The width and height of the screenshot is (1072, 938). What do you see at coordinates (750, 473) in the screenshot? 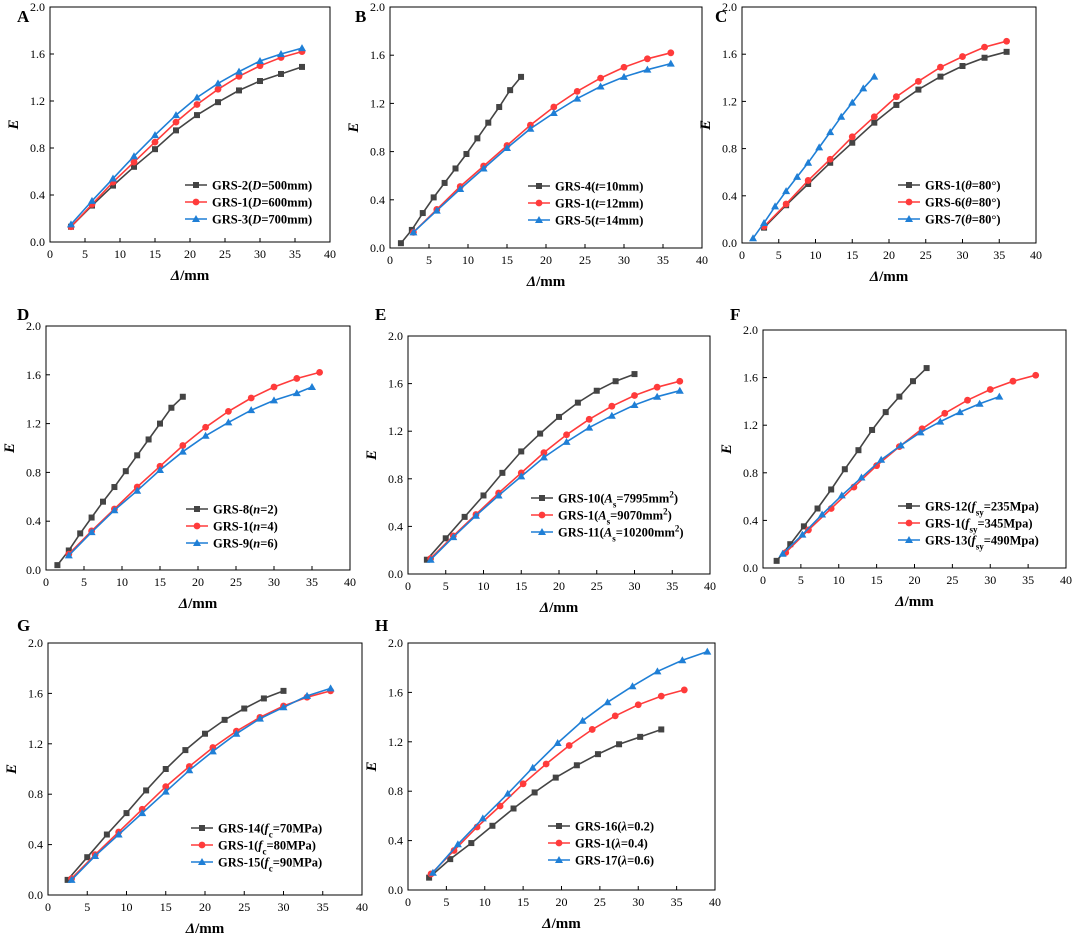
I see `y-tick-label: 0.8` at bounding box center [750, 473].